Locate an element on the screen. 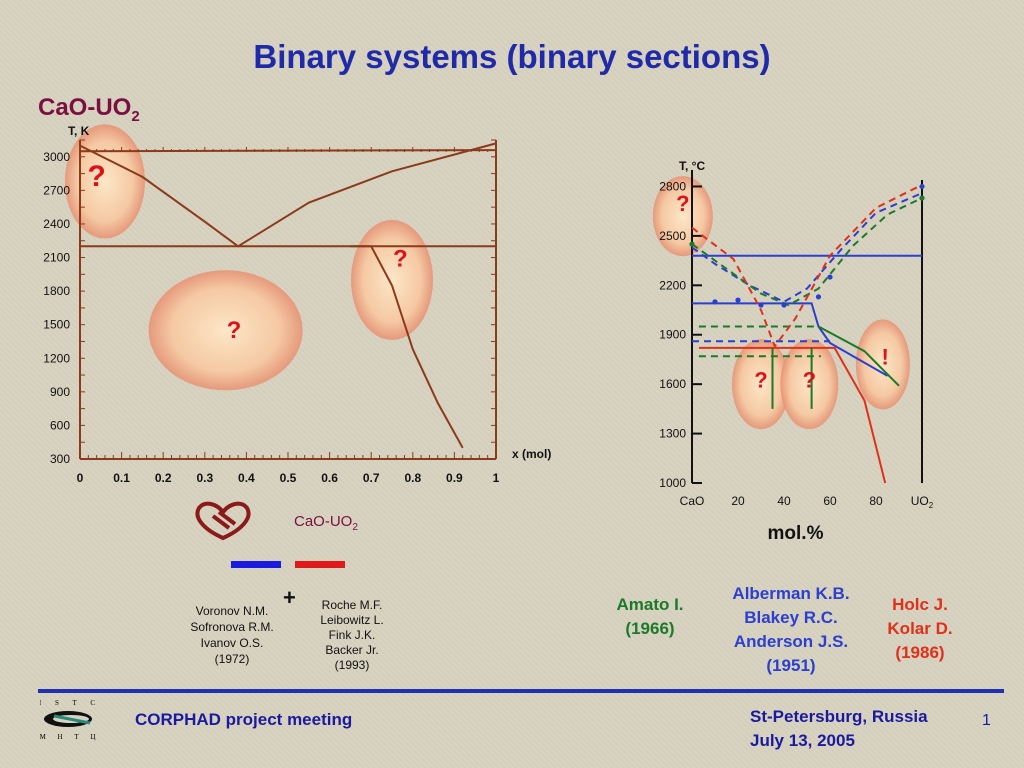  y-tick-label: 300 is located at coordinates (60, 459).